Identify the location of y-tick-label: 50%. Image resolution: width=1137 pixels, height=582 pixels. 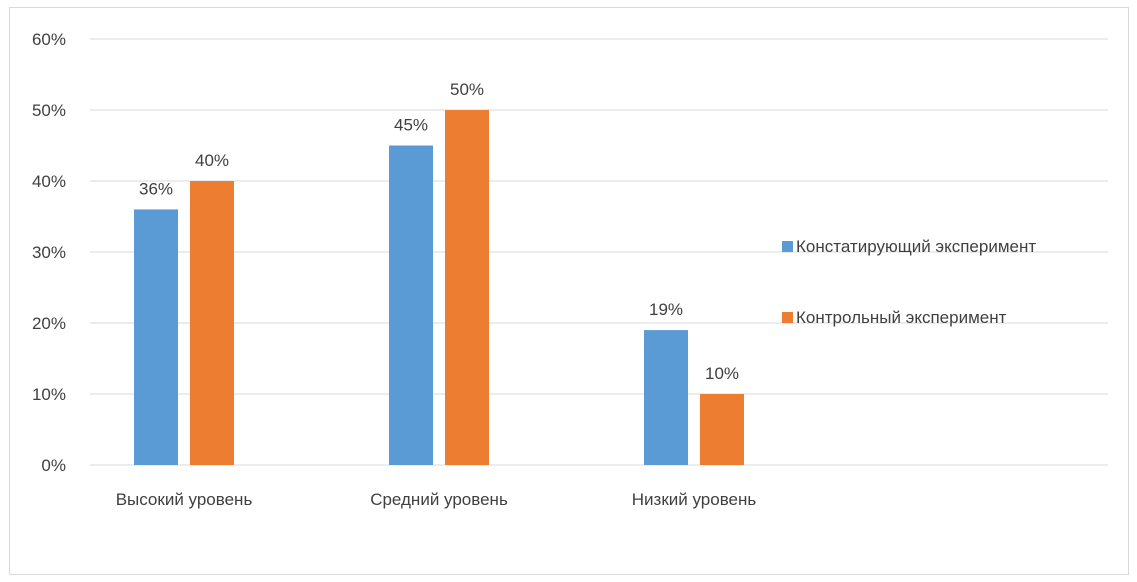
(49, 110).